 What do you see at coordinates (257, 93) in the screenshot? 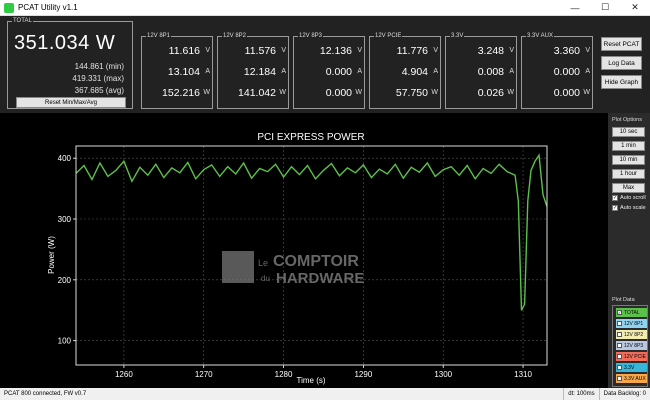
I see `rail-power: 141.042` at bounding box center [257, 93].